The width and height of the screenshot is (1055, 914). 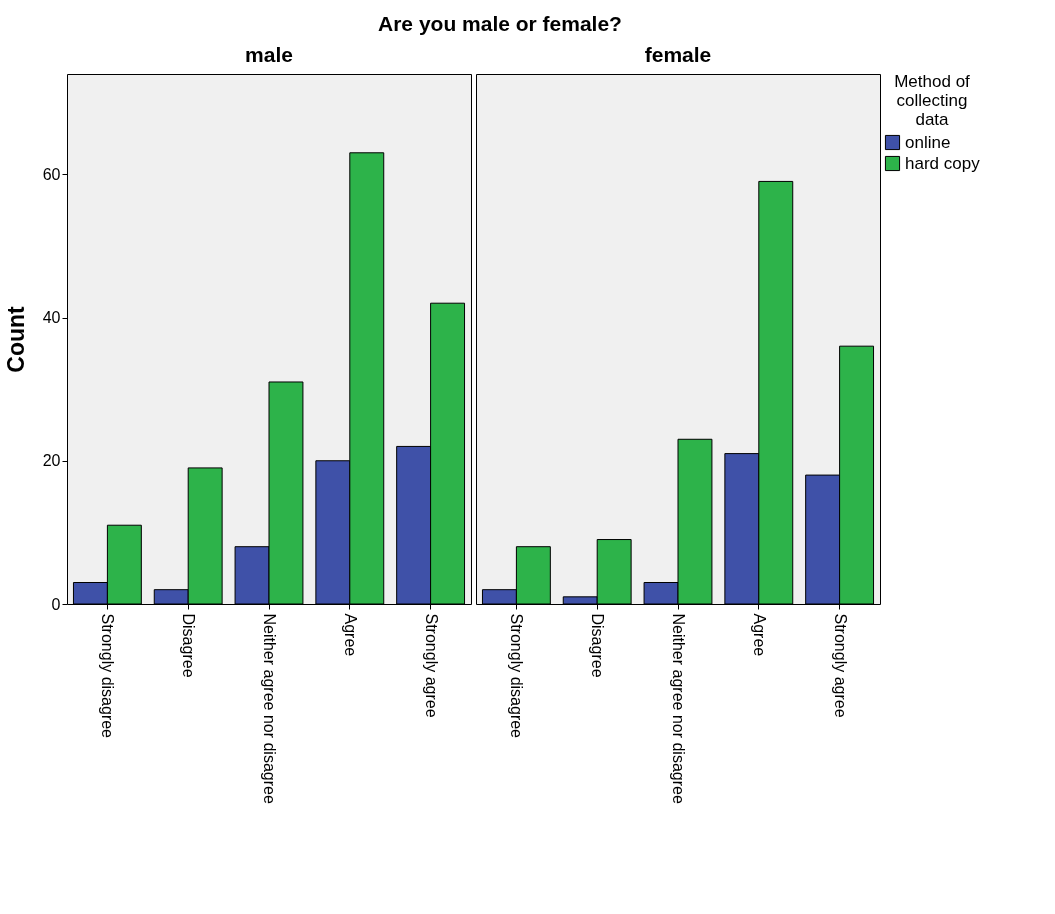 I want to click on legend-label: online, so click(x=928, y=142).